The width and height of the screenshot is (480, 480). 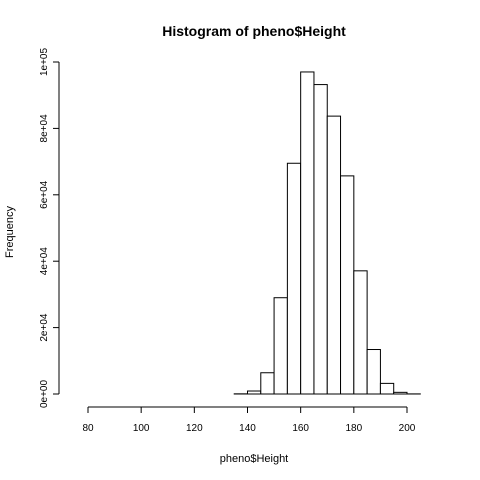 I want to click on x-tick-label: 120, so click(x=194, y=428).